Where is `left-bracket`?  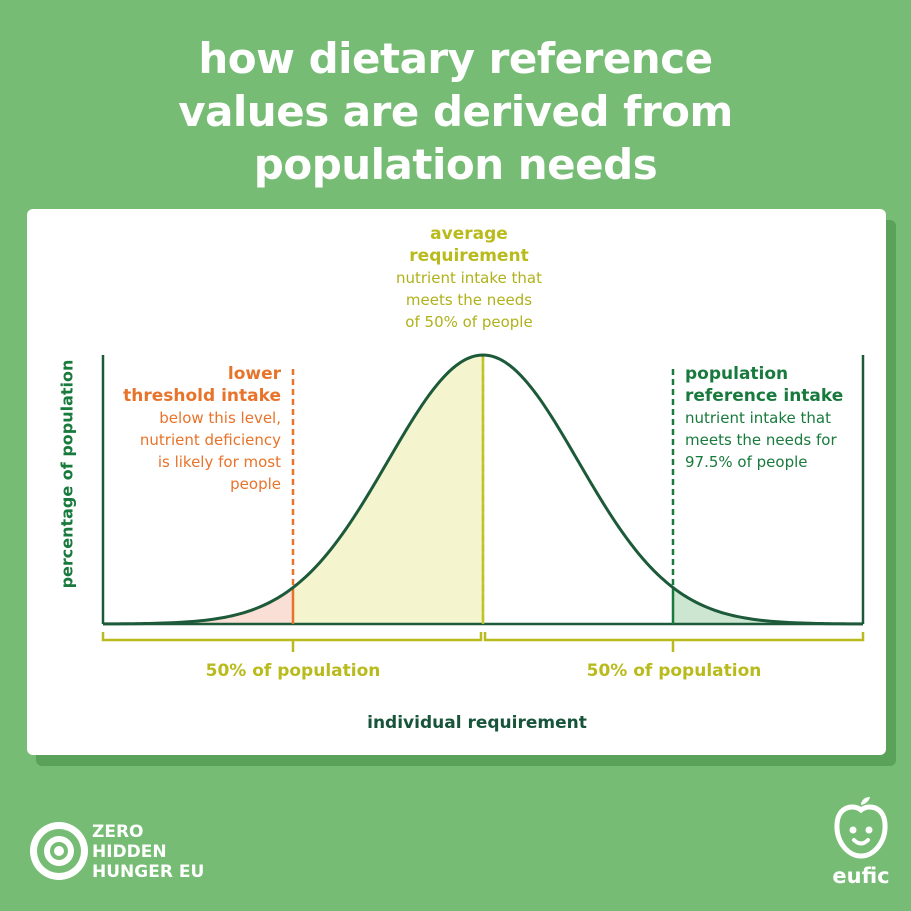
left-bracket is located at coordinates (292, 637).